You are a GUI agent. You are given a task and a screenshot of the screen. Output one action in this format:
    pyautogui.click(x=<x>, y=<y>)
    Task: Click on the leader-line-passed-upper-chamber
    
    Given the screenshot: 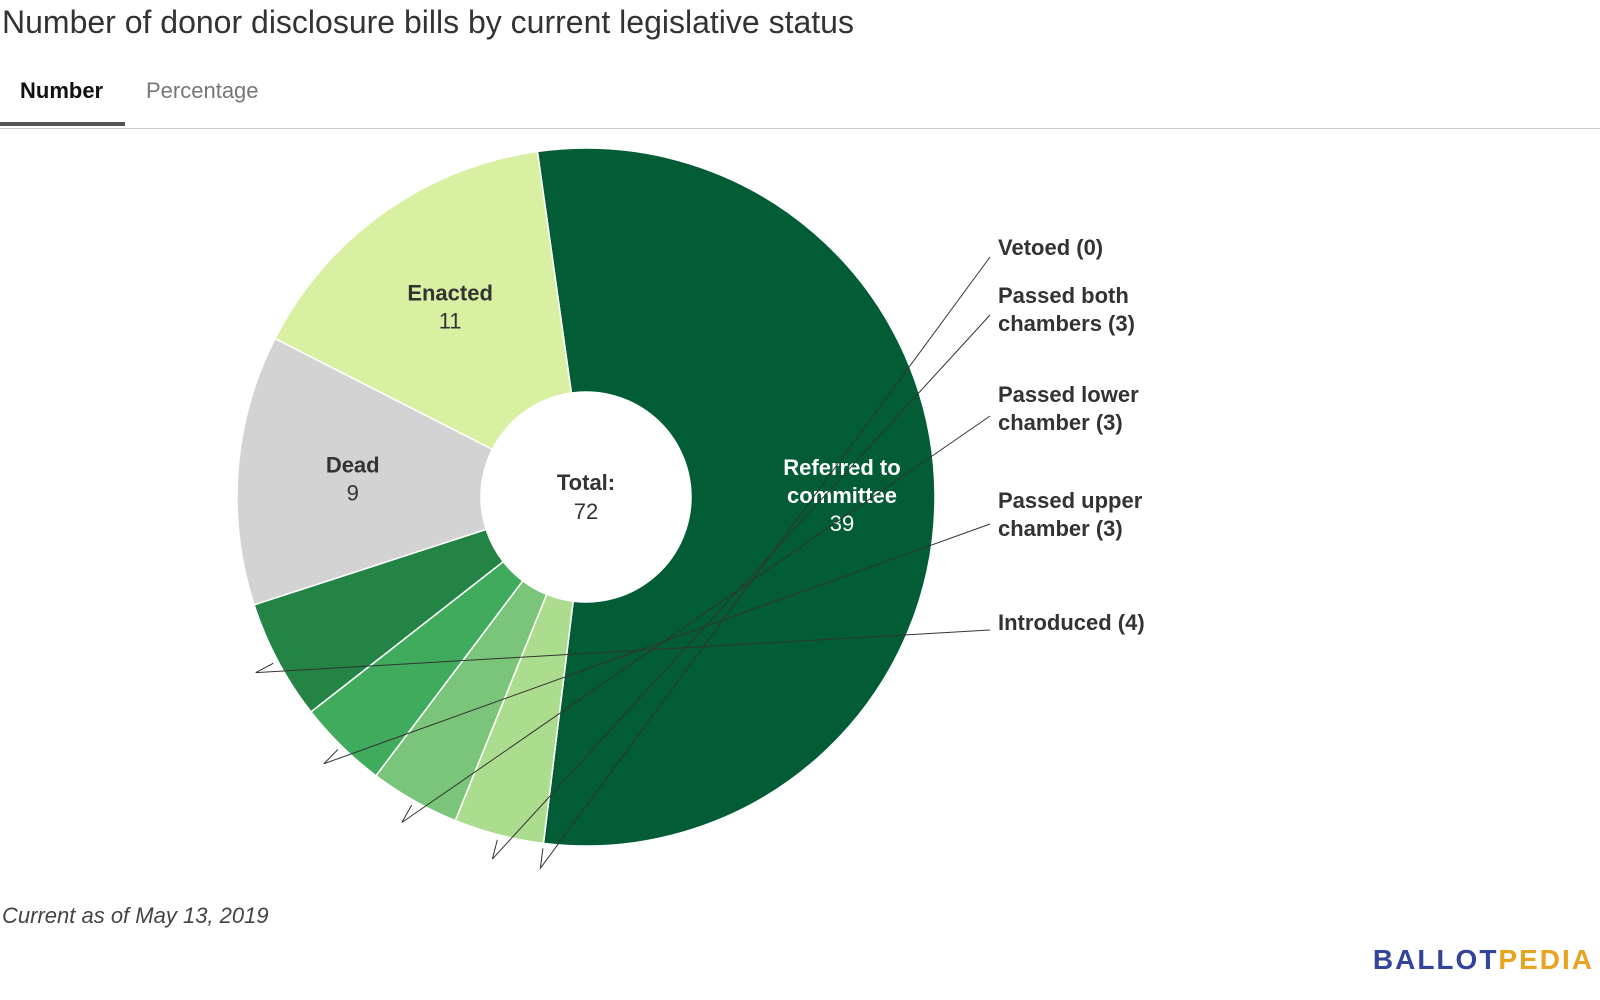 What is the action you would take?
    pyautogui.click(x=657, y=644)
    